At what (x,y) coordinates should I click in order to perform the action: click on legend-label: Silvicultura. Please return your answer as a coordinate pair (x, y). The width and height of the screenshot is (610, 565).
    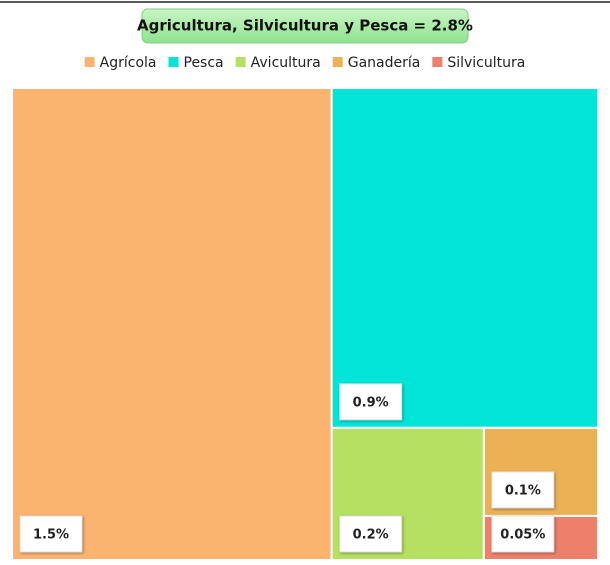
    Looking at the image, I should click on (486, 63).